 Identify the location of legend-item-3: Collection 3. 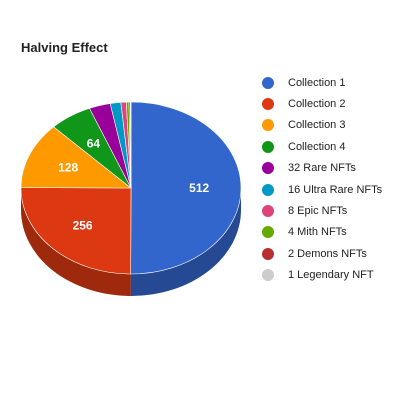
(322, 125).